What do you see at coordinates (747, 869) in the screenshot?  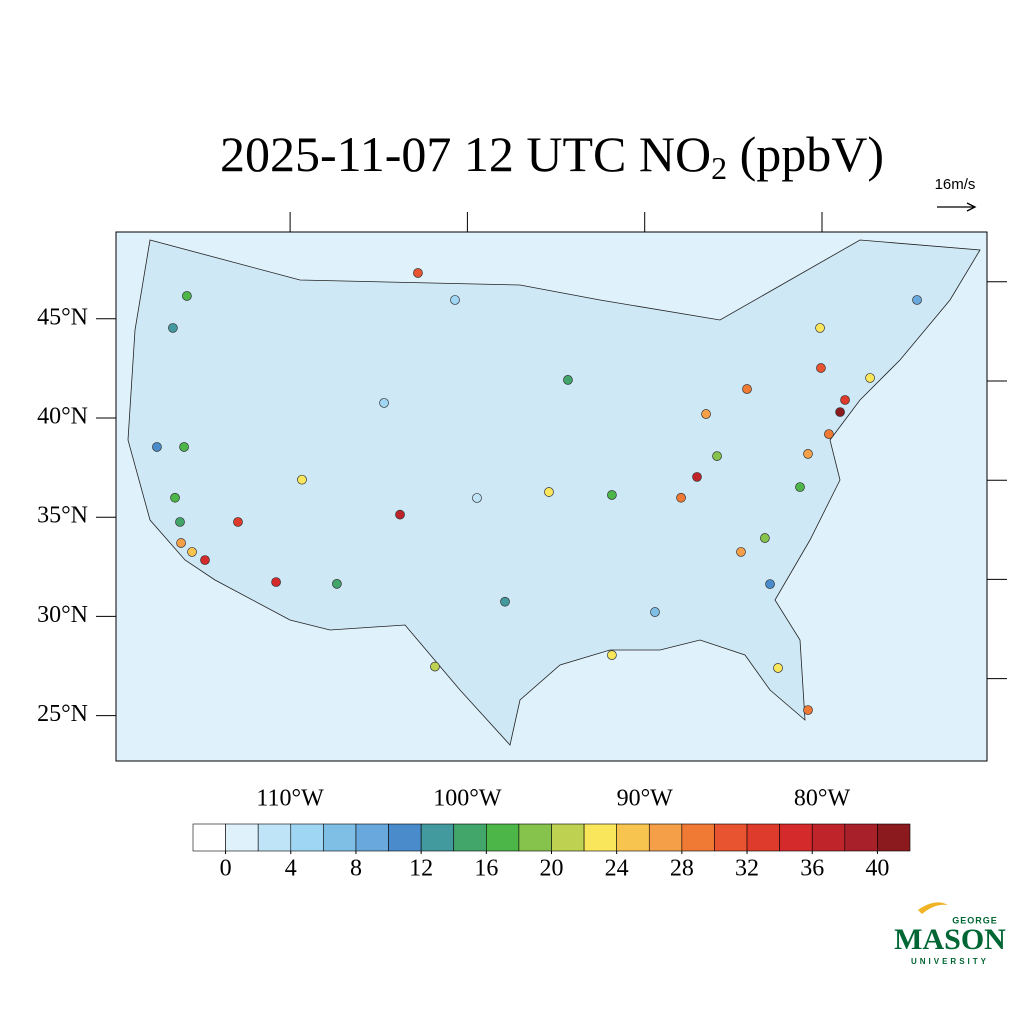 I see `colorbar-label: 32` at bounding box center [747, 869].